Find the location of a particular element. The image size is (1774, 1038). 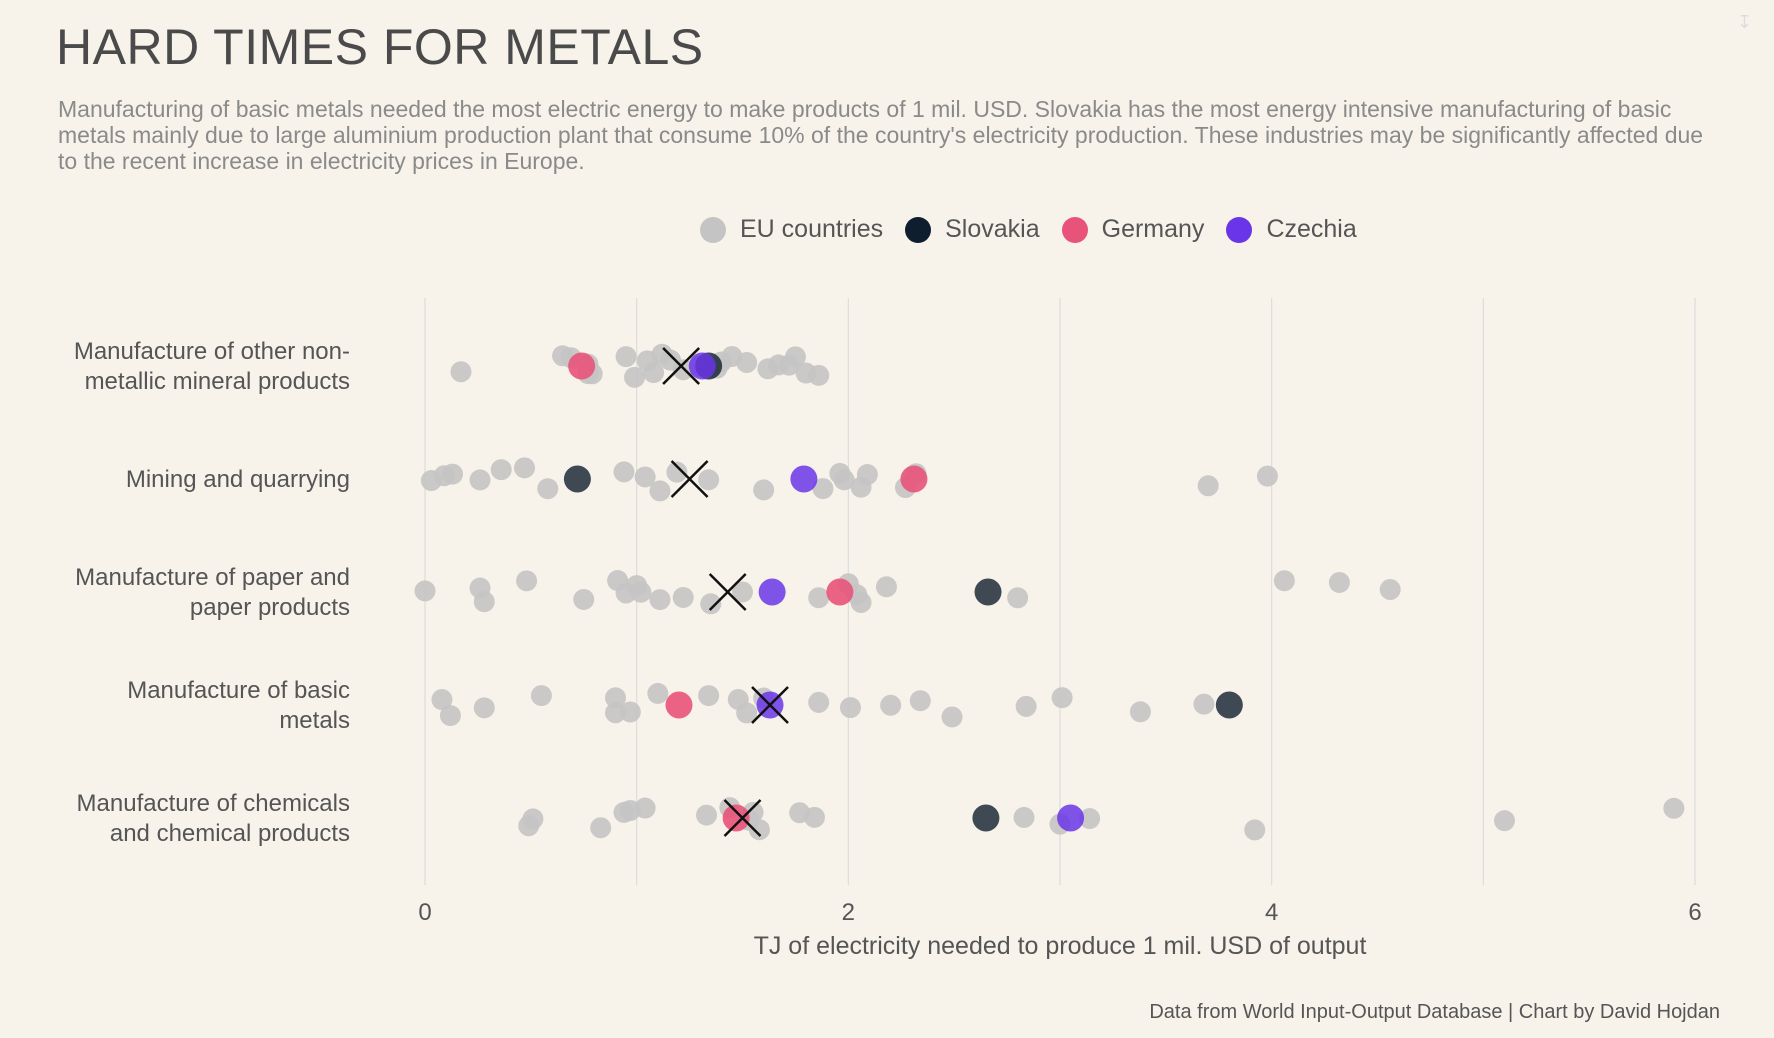

category-label: Manufacture of basic metals is located at coordinates (238, 705).